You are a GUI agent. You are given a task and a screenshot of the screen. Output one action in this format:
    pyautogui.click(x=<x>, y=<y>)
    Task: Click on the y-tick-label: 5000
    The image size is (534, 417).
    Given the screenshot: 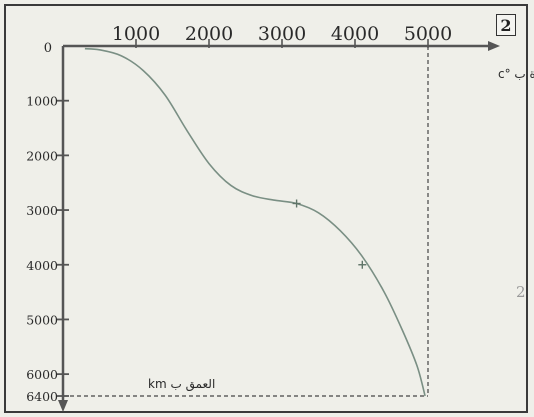 What is the action you would take?
    pyautogui.click(x=42, y=319)
    